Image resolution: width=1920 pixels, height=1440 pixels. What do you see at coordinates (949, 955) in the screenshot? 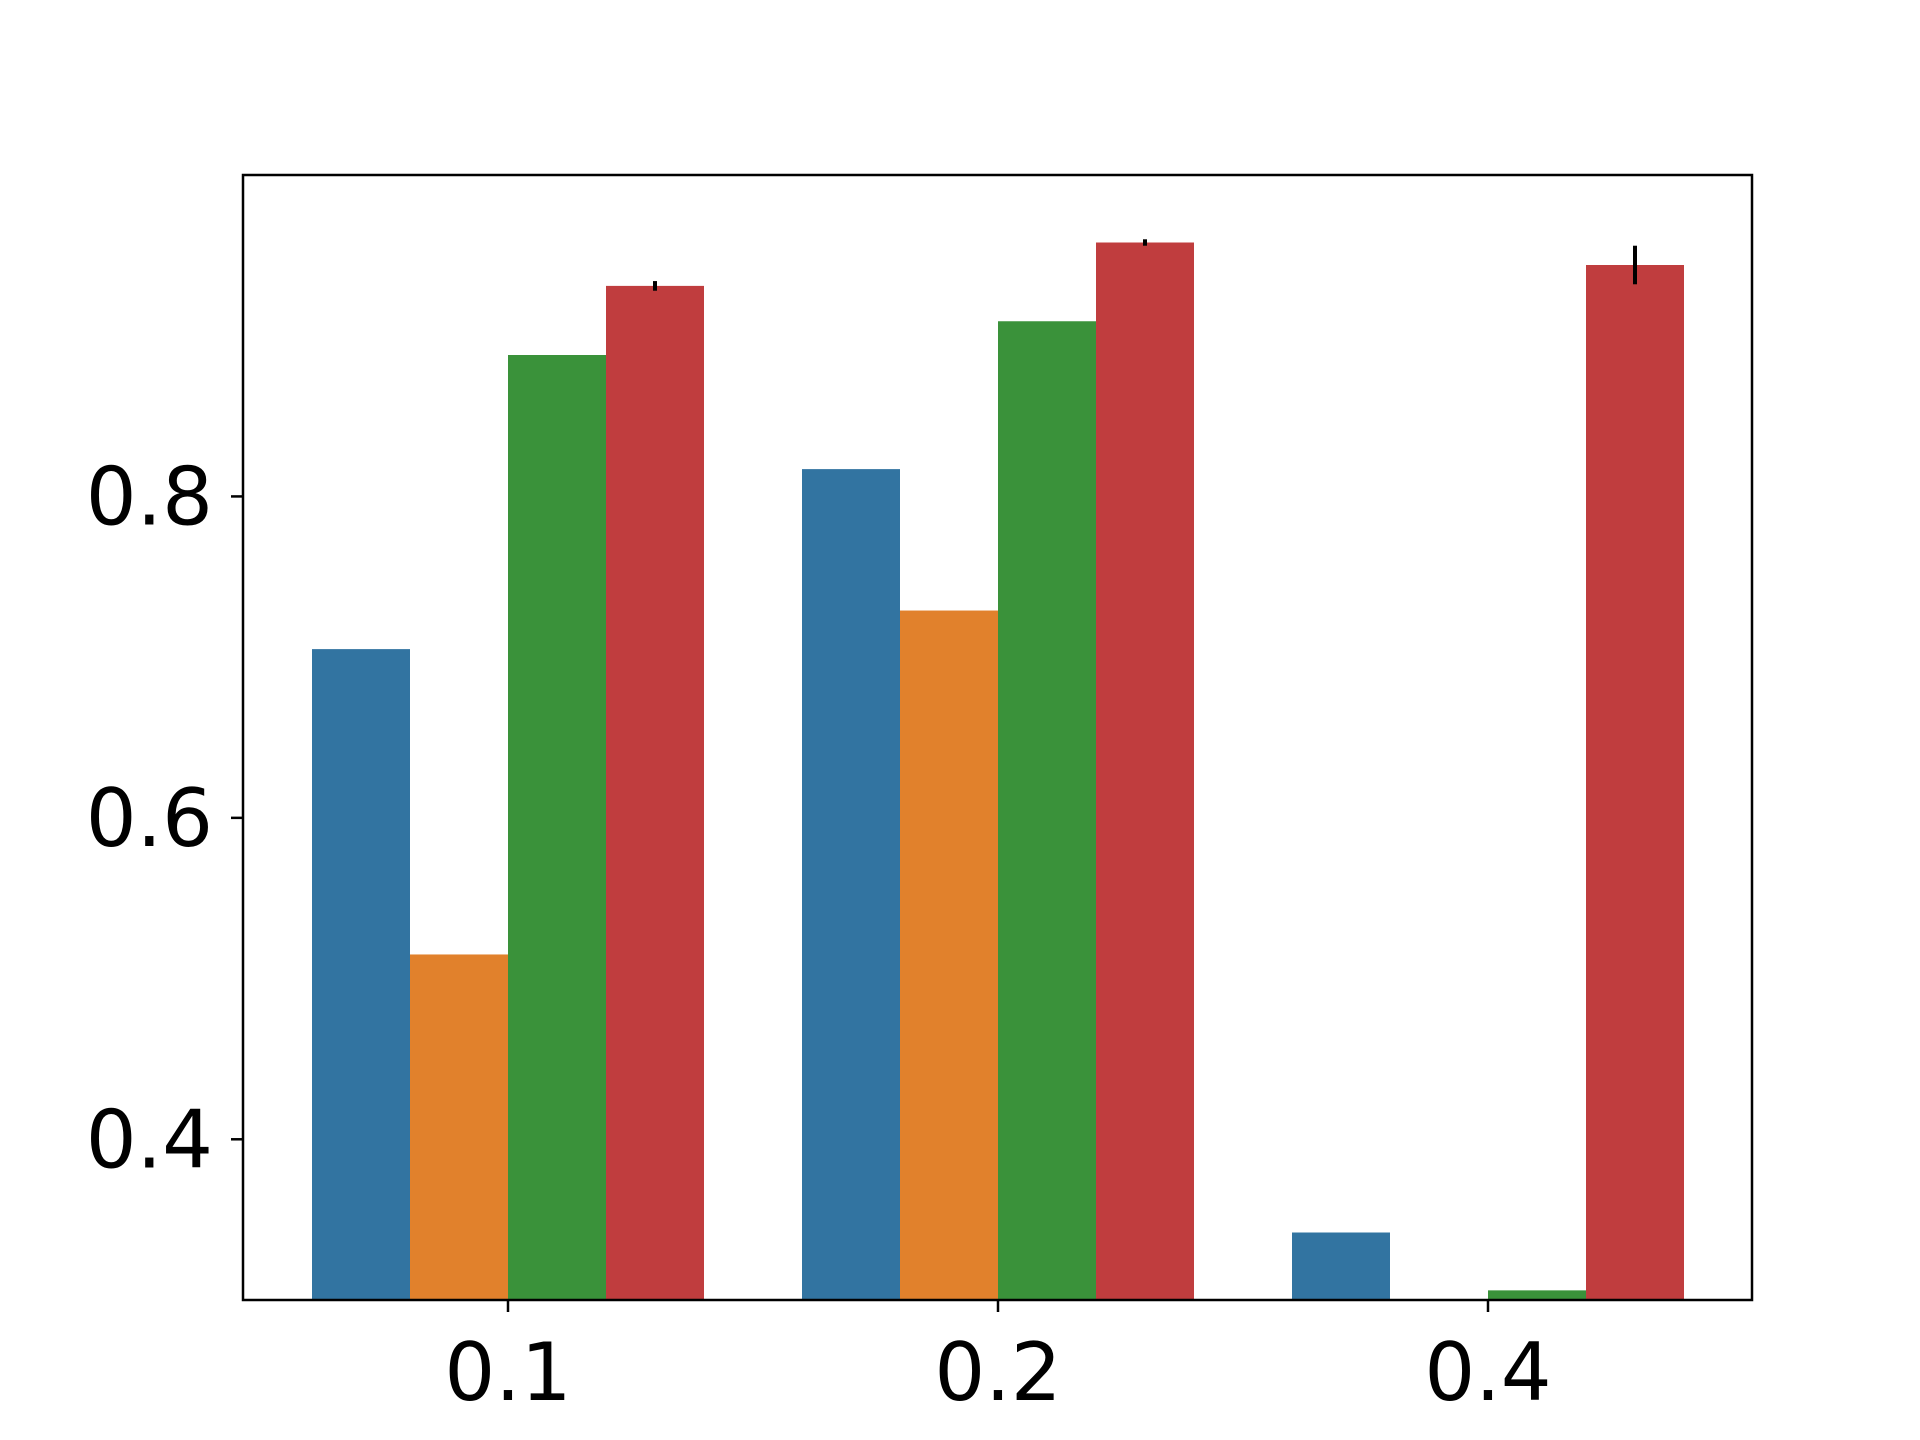
I see `bar-0.2-series-1` at bounding box center [949, 955].